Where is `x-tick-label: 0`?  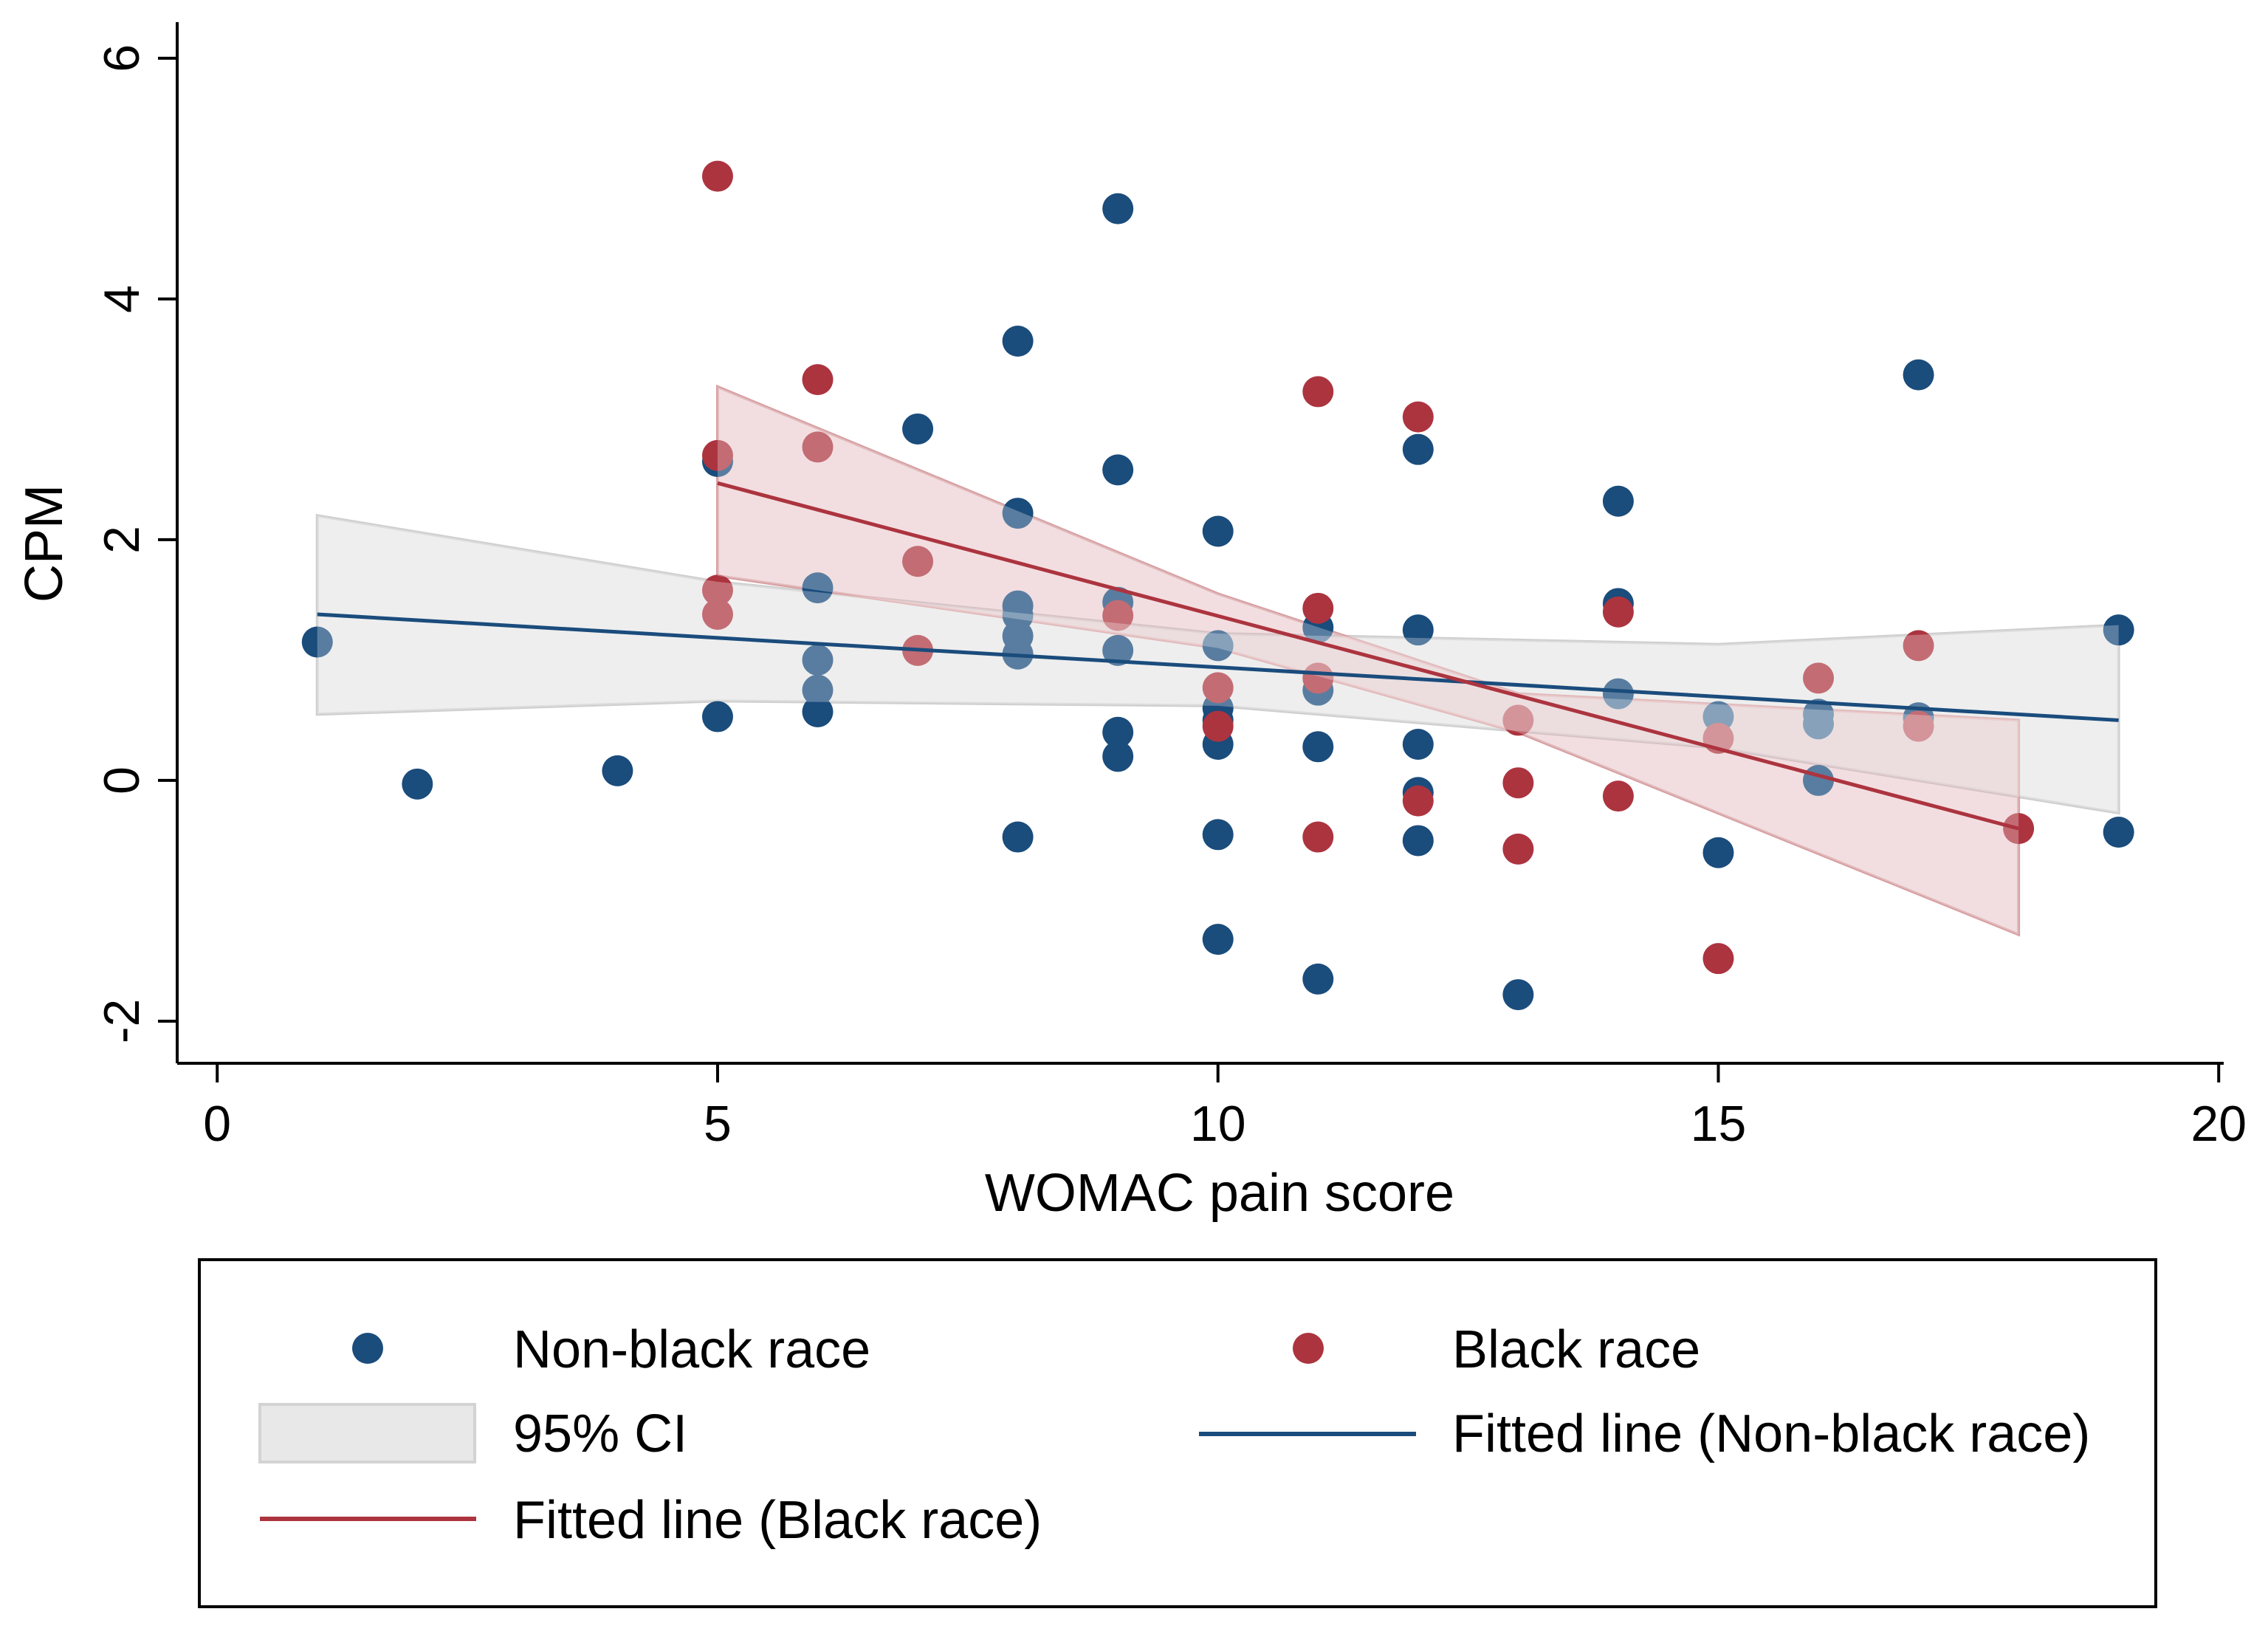 x-tick-label: 0 is located at coordinates (217, 1124).